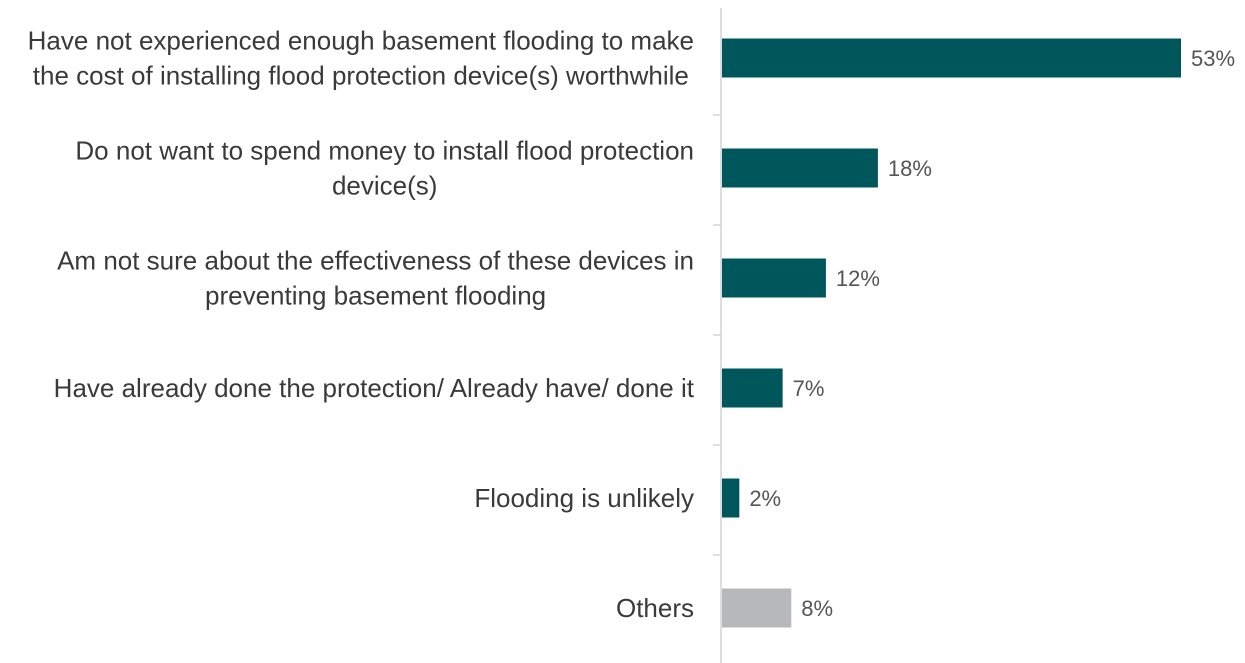  What do you see at coordinates (384, 186) in the screenshot?
I see `category-label-line: device(s)` at bounding box center [384, 186].